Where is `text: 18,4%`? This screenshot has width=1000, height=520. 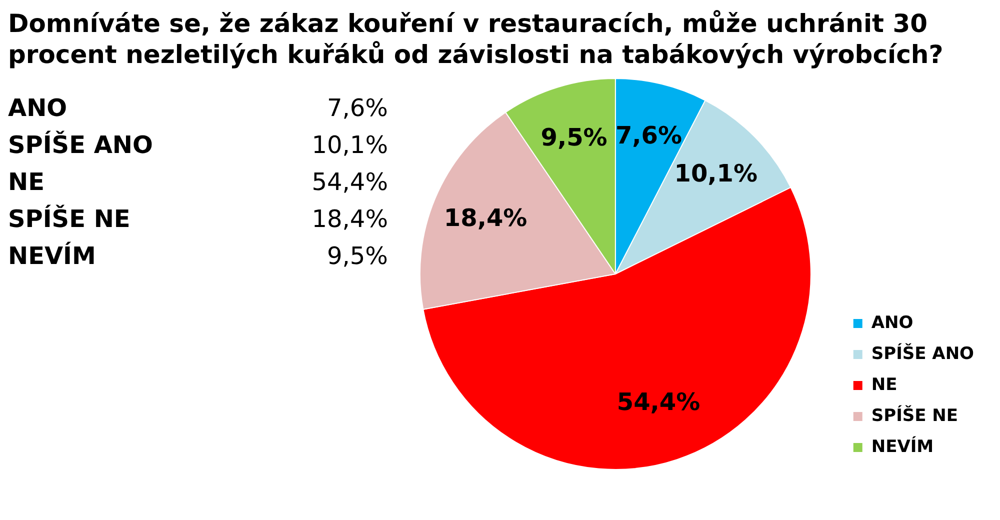
text: 18,4% is located at coordinates (486, 218).